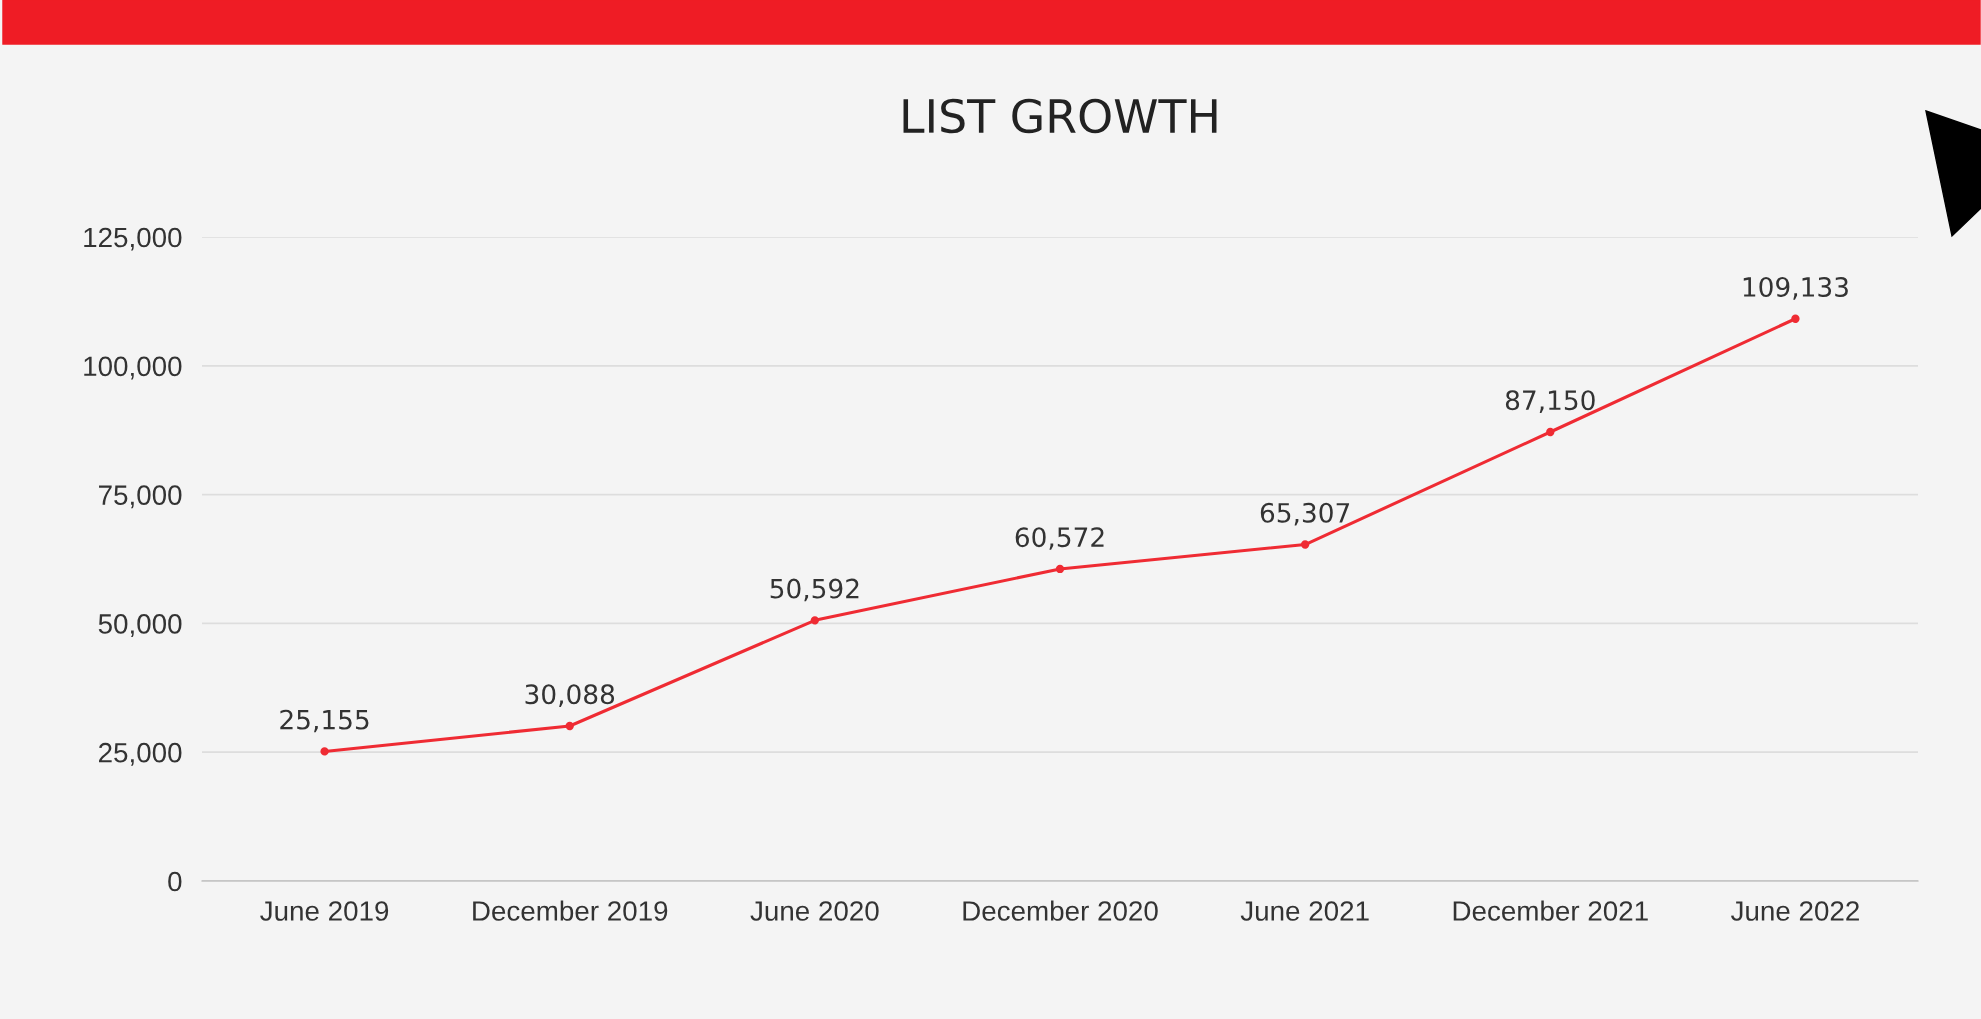 The width and height of the screenshot is (1981, 1019). I want to click on y-tick-label: 25,000, so click(140, 754).